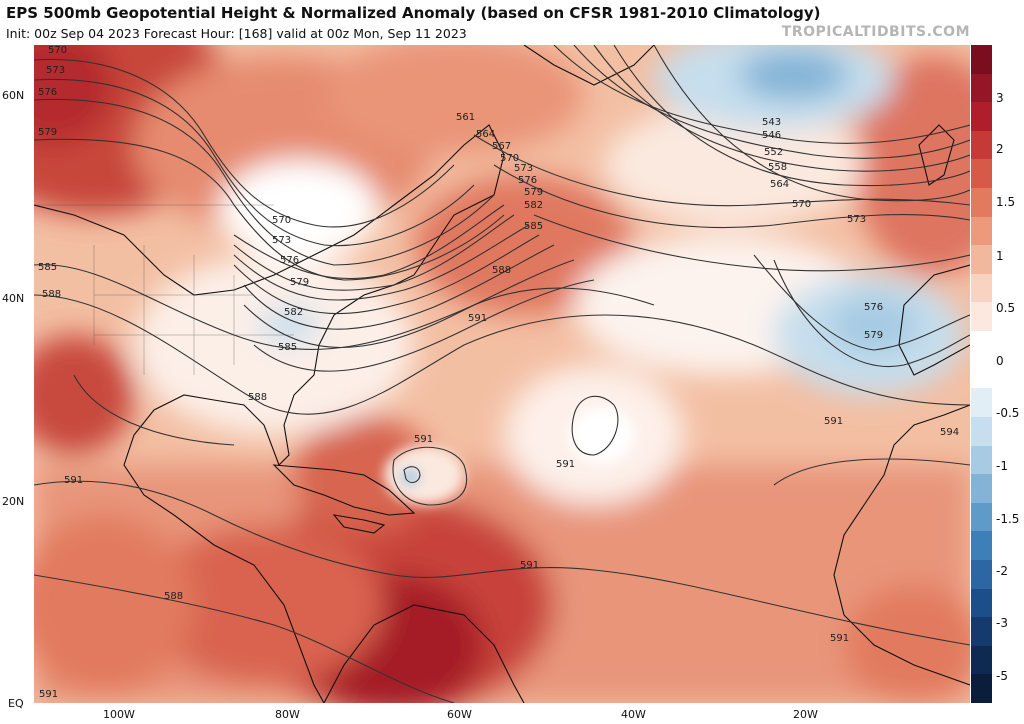 The image size is (1024, 724). Describe the element at coordinates (1000, 149) in the screenshot. I see `colorbar-label: 2` at that location.